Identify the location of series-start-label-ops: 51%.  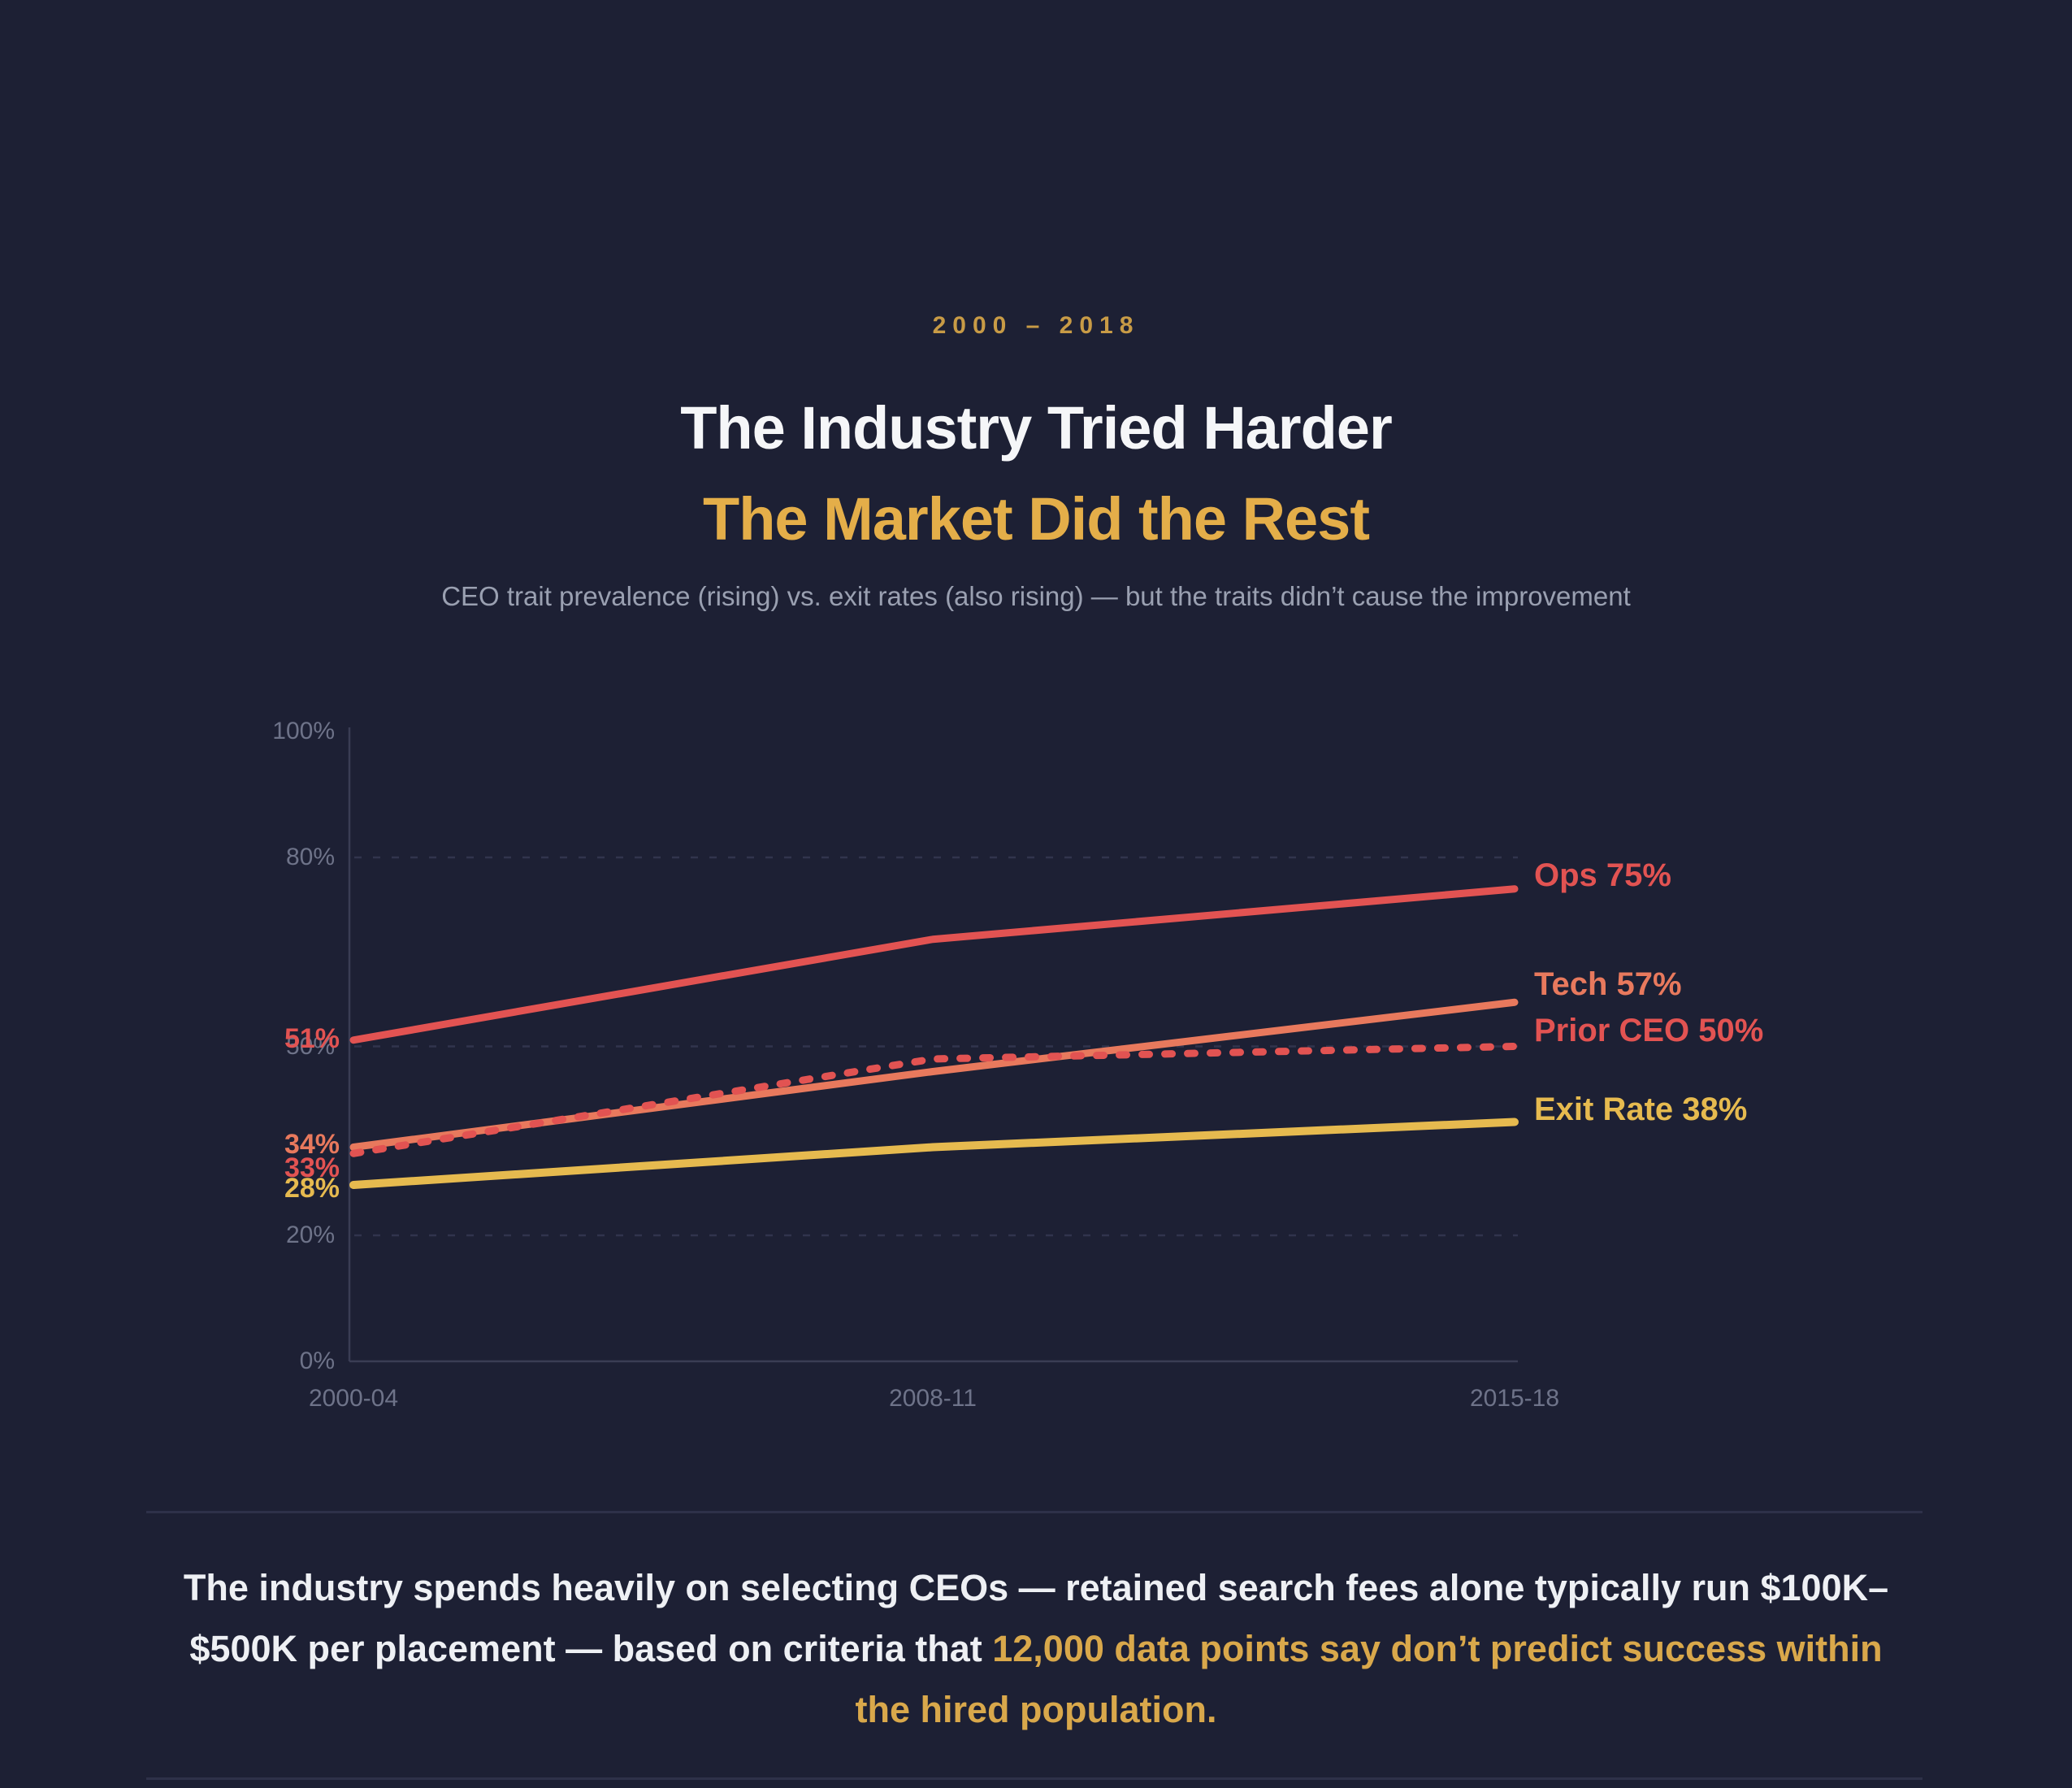
(312, 1038).